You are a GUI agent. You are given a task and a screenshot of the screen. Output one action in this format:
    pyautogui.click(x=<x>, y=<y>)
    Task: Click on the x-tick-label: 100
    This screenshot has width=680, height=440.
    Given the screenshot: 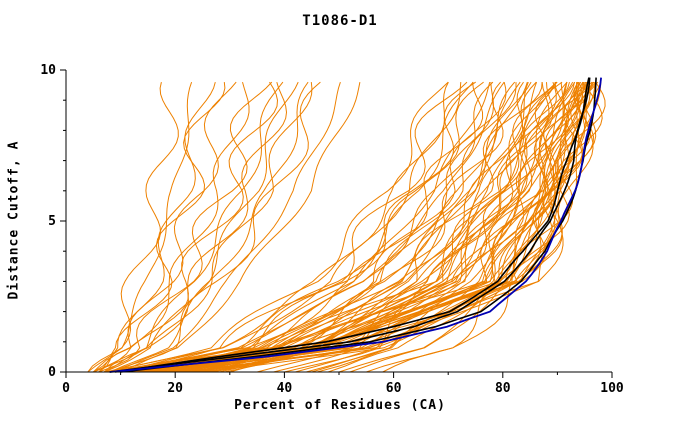 What is the action you would take?
    pyautogui.click(x=612, y=388)
    